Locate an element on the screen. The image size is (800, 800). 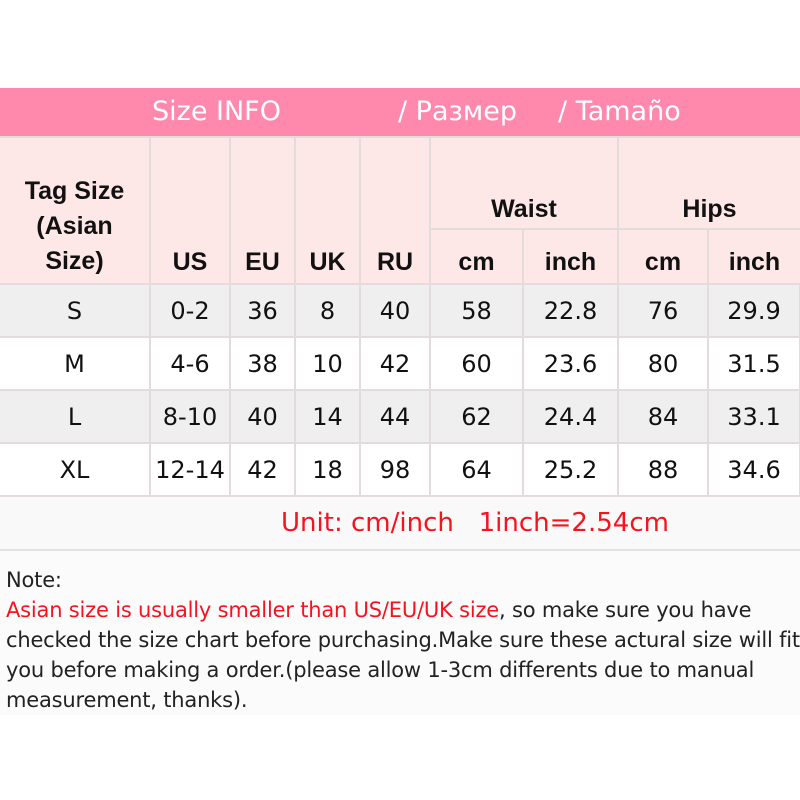
header-waist-cm: cm is located at coordinates (476, 256).